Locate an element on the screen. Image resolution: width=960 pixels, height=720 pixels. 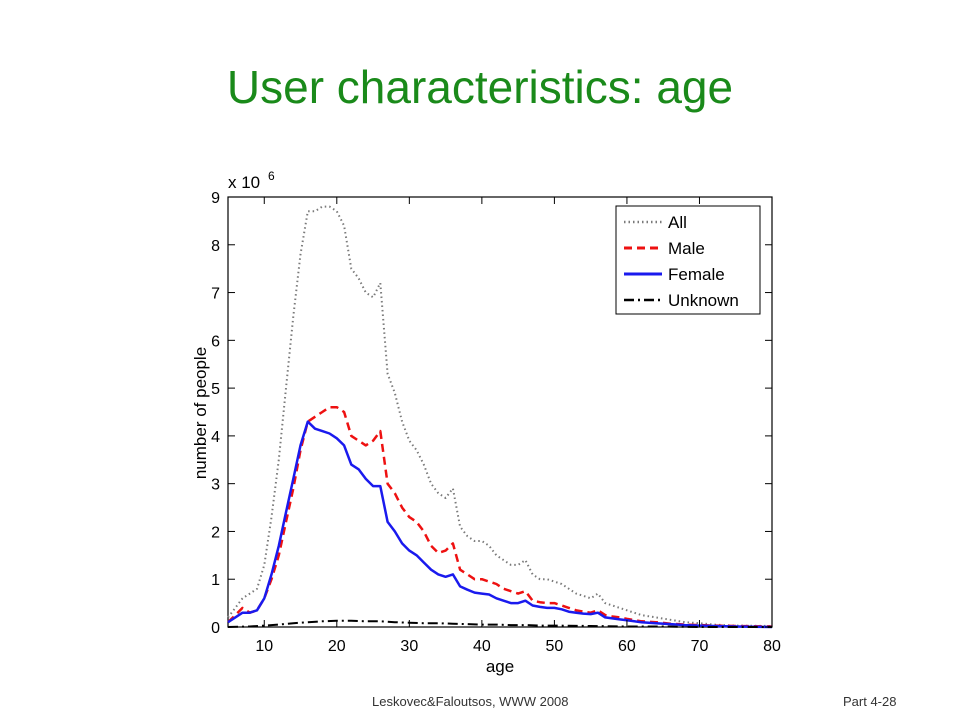
y-tick-label: 0 is located at coordinates (215, 628).